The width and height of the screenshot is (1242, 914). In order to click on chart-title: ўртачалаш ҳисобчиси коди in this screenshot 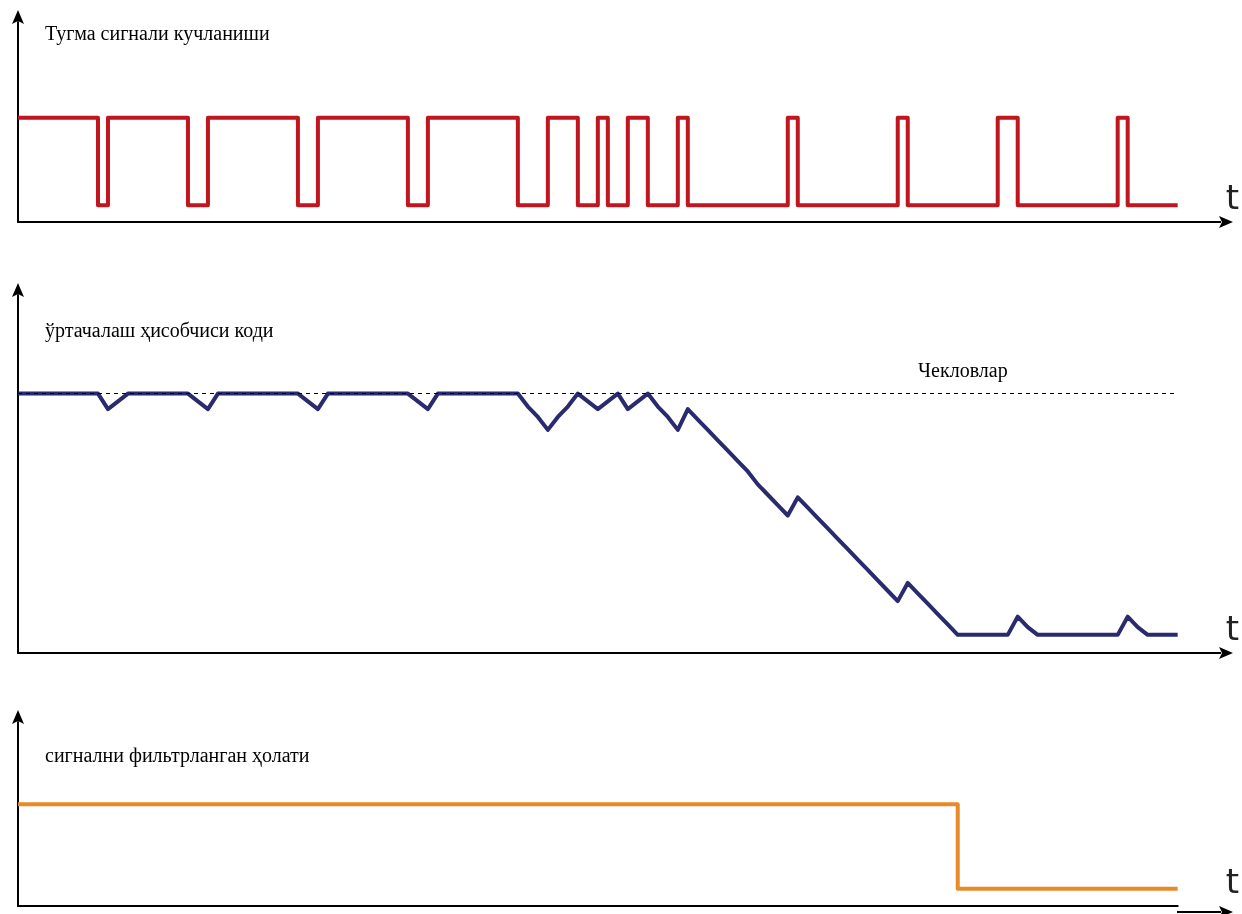, I will do `click(159, 330)`.